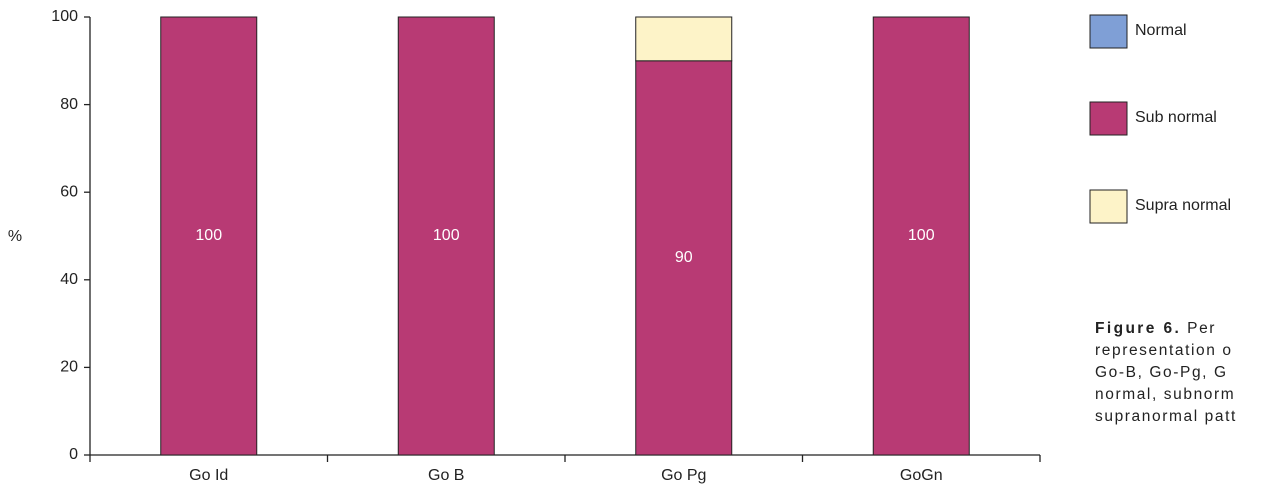 The image size is (1270, 489). I want to click on caption-line: supranormal patt, so click(1166, 416).